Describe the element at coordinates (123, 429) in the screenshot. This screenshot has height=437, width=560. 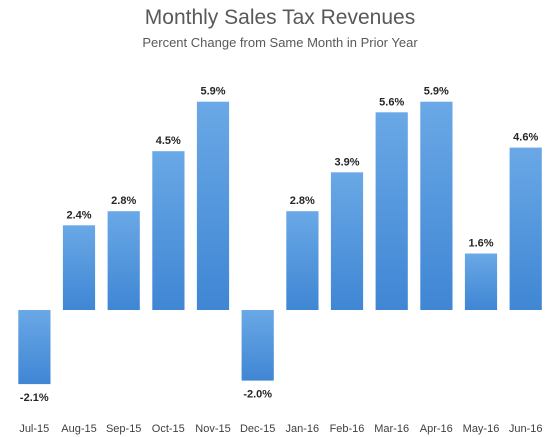
I see `x-tick-sep-15: Sep-15` at that location.